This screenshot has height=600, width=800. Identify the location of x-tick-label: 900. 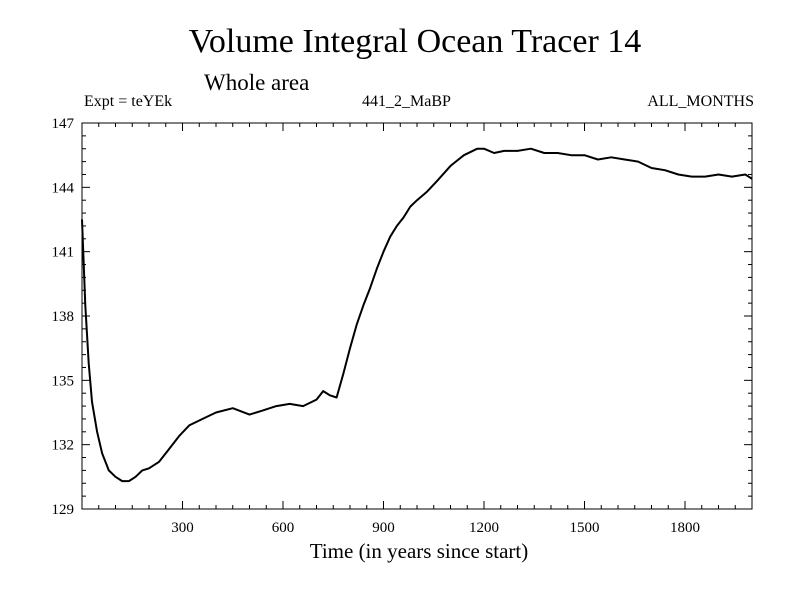
(383, 528).